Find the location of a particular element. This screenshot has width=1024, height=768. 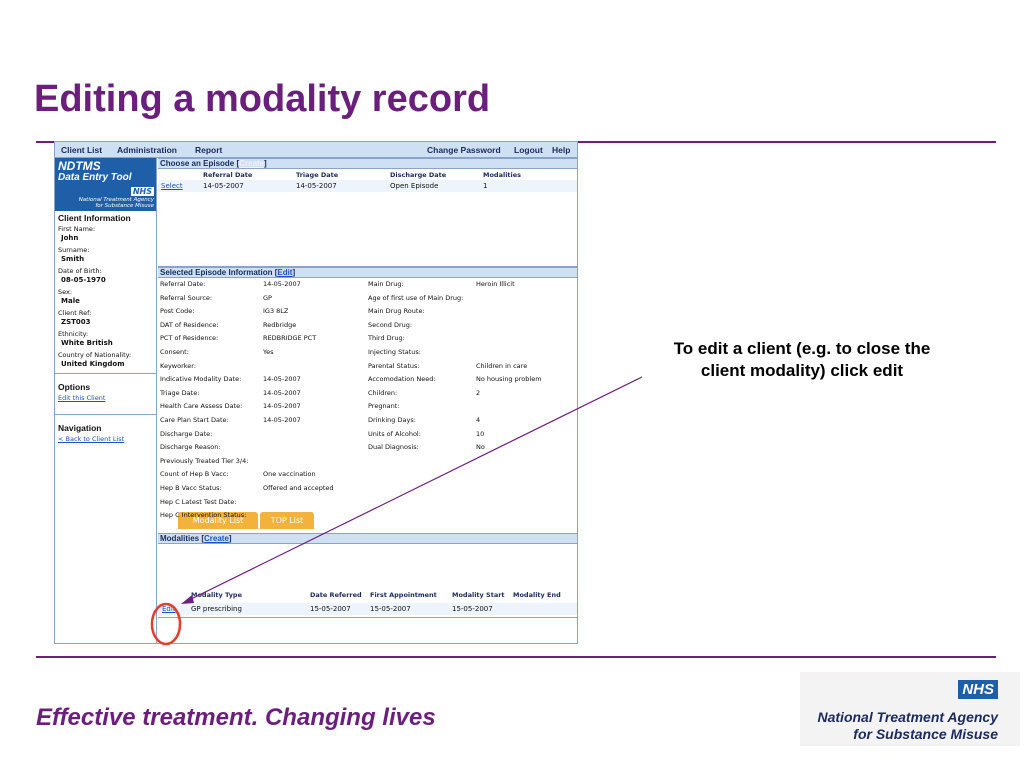

detail-label: Indicative Modality Date: is located at coordinates (201, 379).